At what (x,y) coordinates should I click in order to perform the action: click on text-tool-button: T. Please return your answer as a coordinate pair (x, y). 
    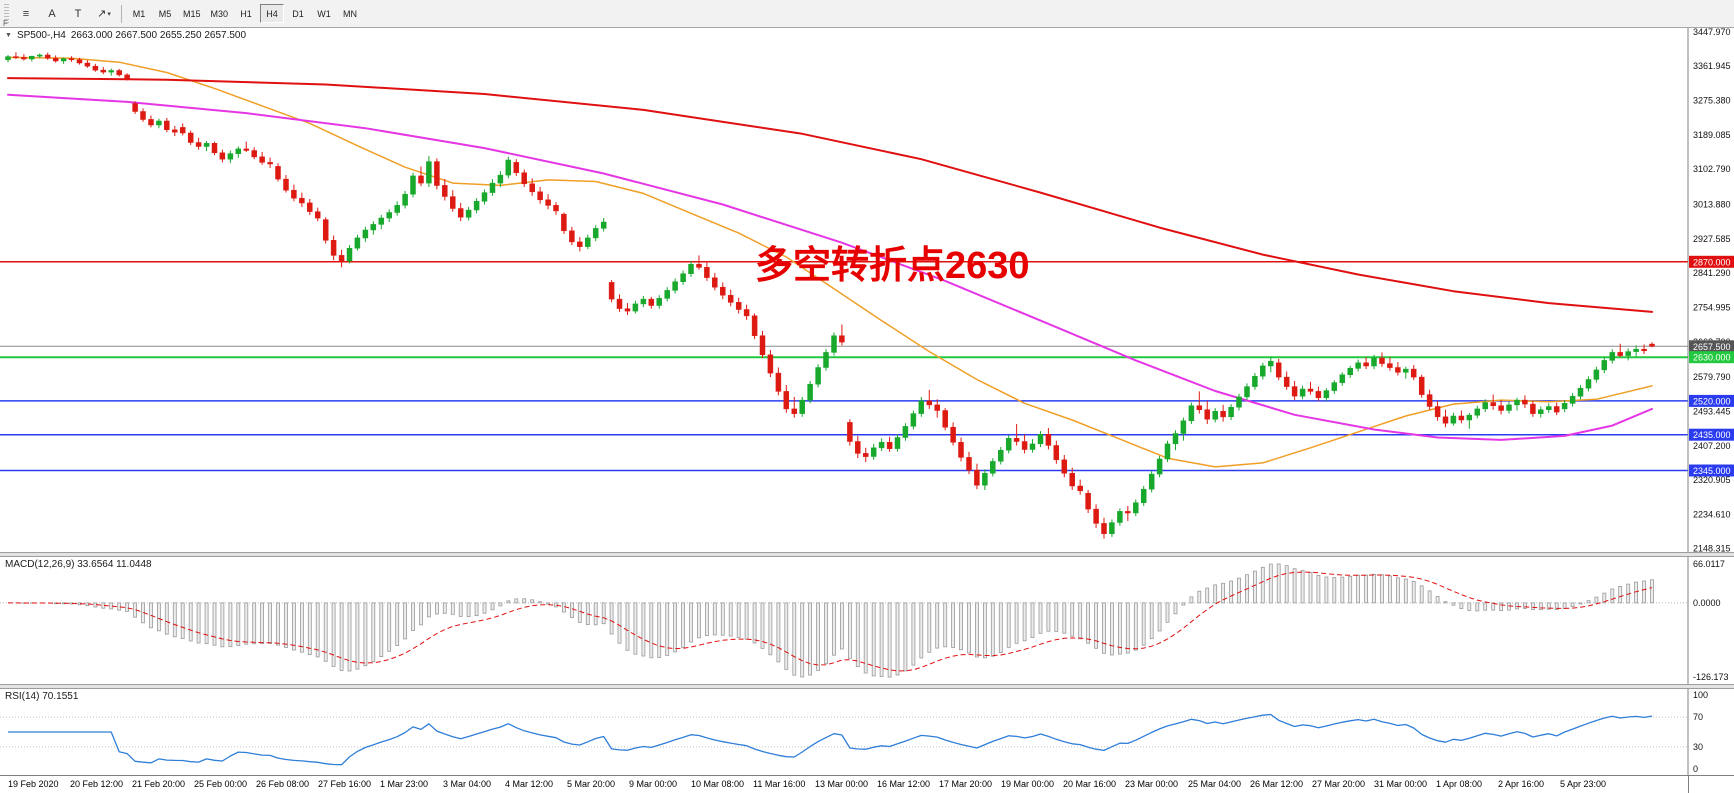
    Looking at the image, I should click on (78, 13).